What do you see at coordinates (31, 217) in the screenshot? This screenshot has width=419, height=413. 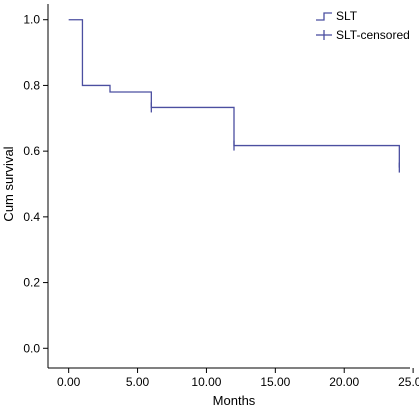 I see `y-tick-label: 0.4` at bounding box center [31, 217].